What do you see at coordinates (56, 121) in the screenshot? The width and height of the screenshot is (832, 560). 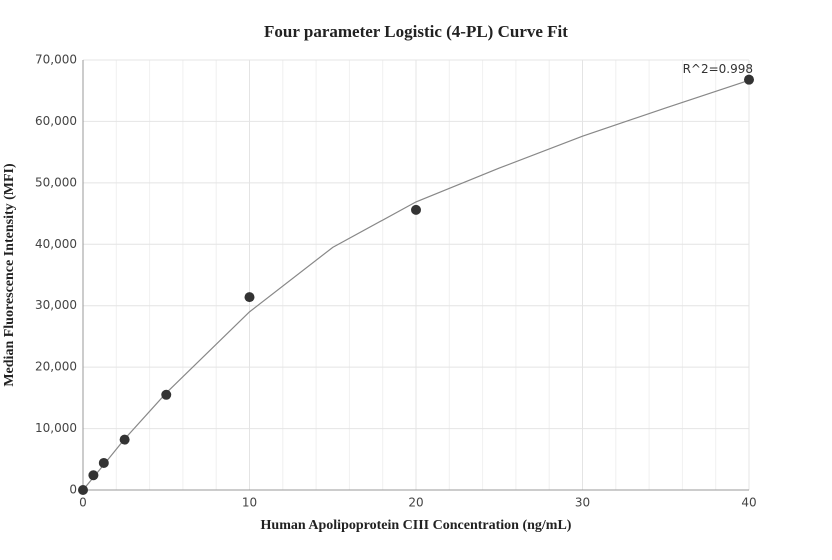 I see `y-tick-label: 60,000` at bounding box center [56, 121].